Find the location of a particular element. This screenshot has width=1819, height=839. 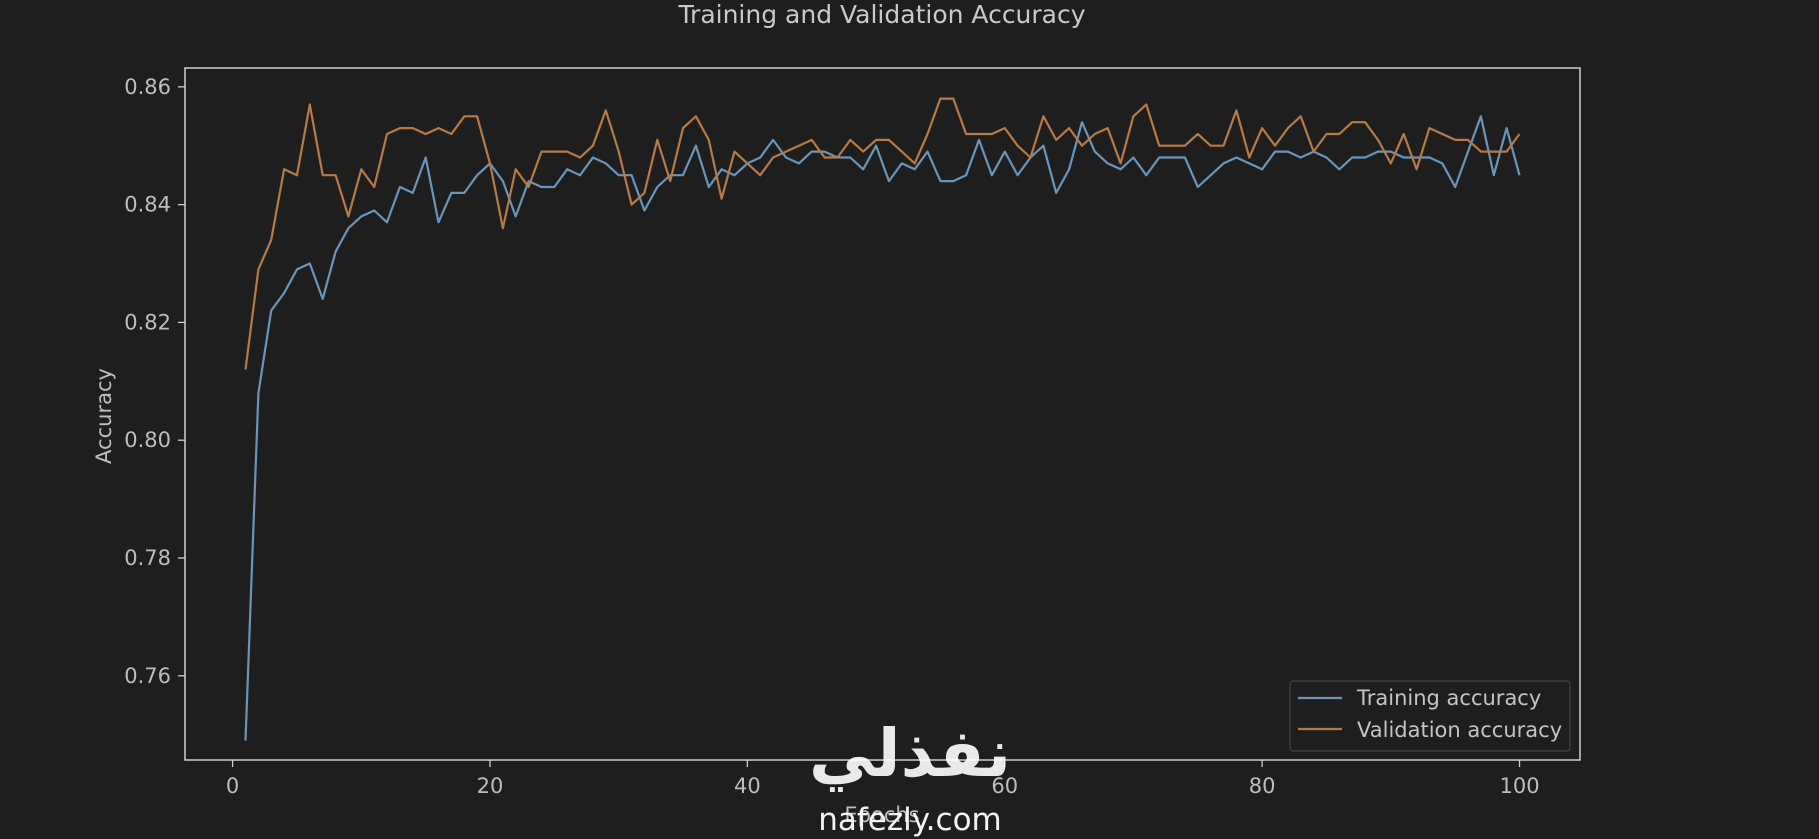

y-axis: 0.76 0.78 0.80 0.82 0.84 0.86 is located at coordinates (154, 381).